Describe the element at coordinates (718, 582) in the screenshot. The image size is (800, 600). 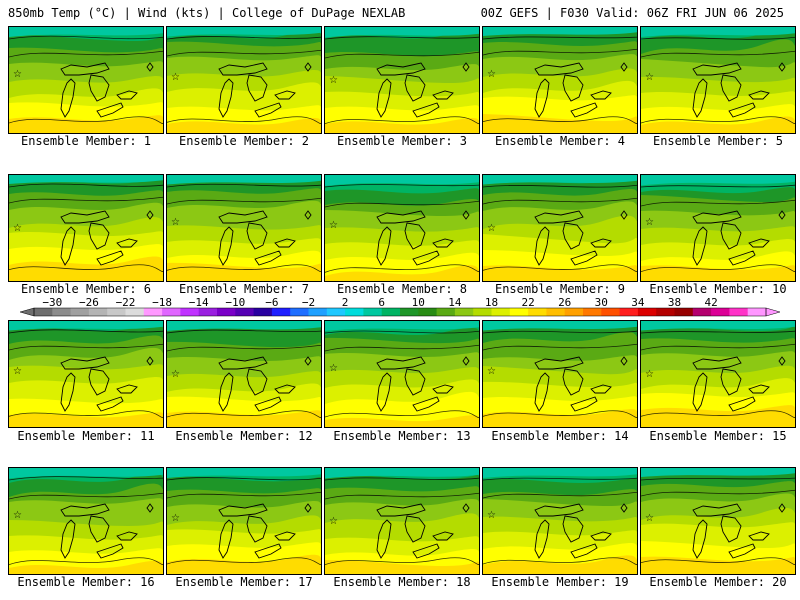
I see `ensemble-member-label: Ensemble Member: 20` at that location.